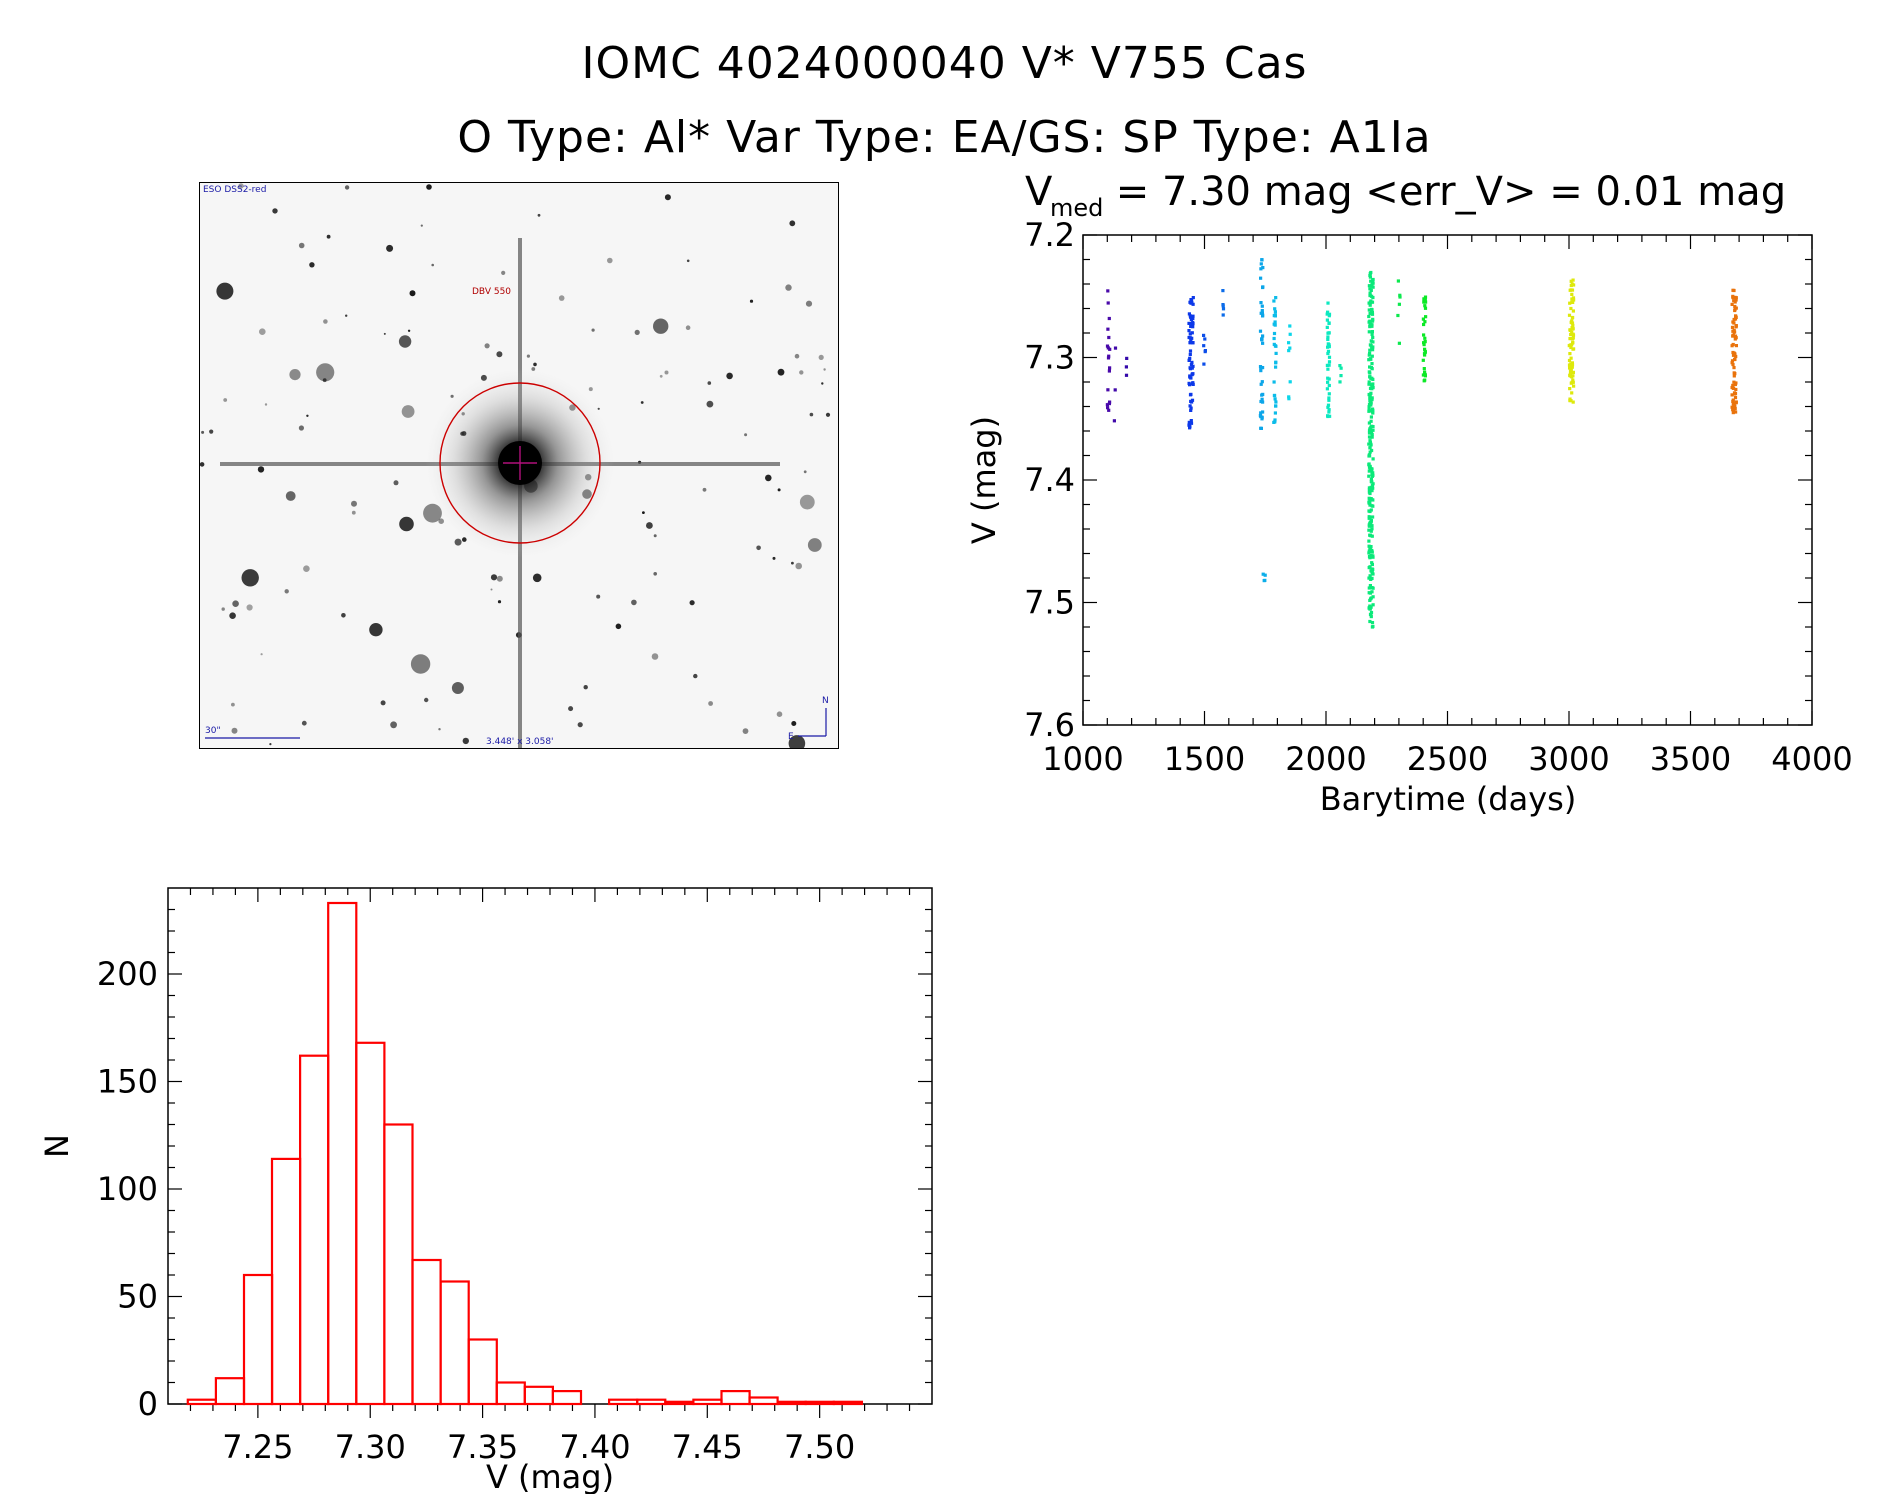 Image resolution: width=1889 pixels, height=1494 pixels. What do you see at coordinates (1049, 603) in the screenshot?
I see `y-tick-label: 7.5` at bounding box center [1049, 603].